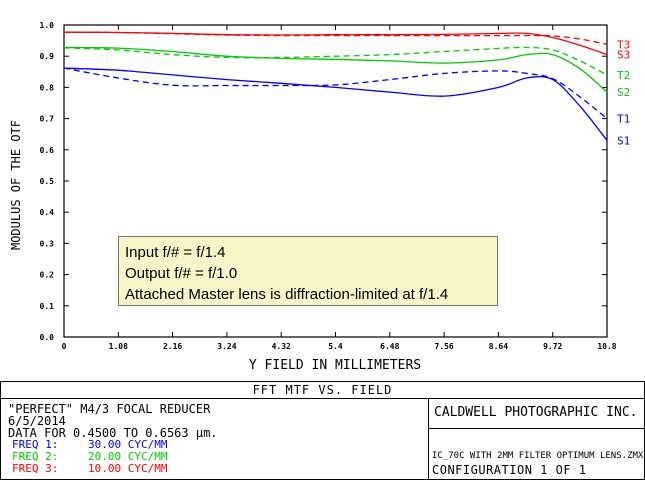 This screenshot has height=480, width=645. What do you see at coordinates (172, 346) in the screenshot?
I see `x-tick-label: 2.16` at bounding box center [172, 346].